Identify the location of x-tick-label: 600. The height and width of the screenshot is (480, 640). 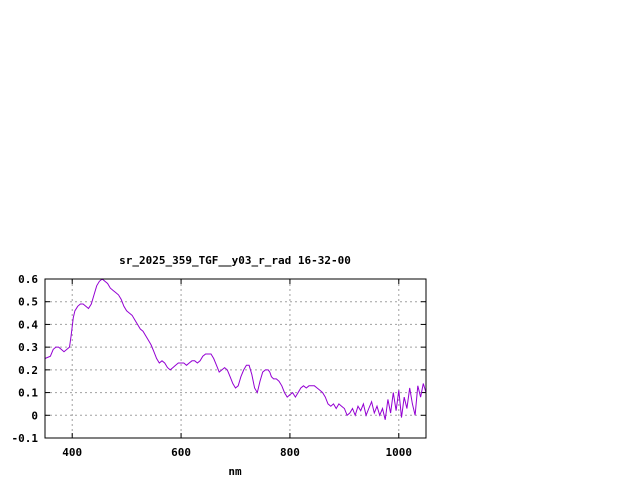
(181, 452).